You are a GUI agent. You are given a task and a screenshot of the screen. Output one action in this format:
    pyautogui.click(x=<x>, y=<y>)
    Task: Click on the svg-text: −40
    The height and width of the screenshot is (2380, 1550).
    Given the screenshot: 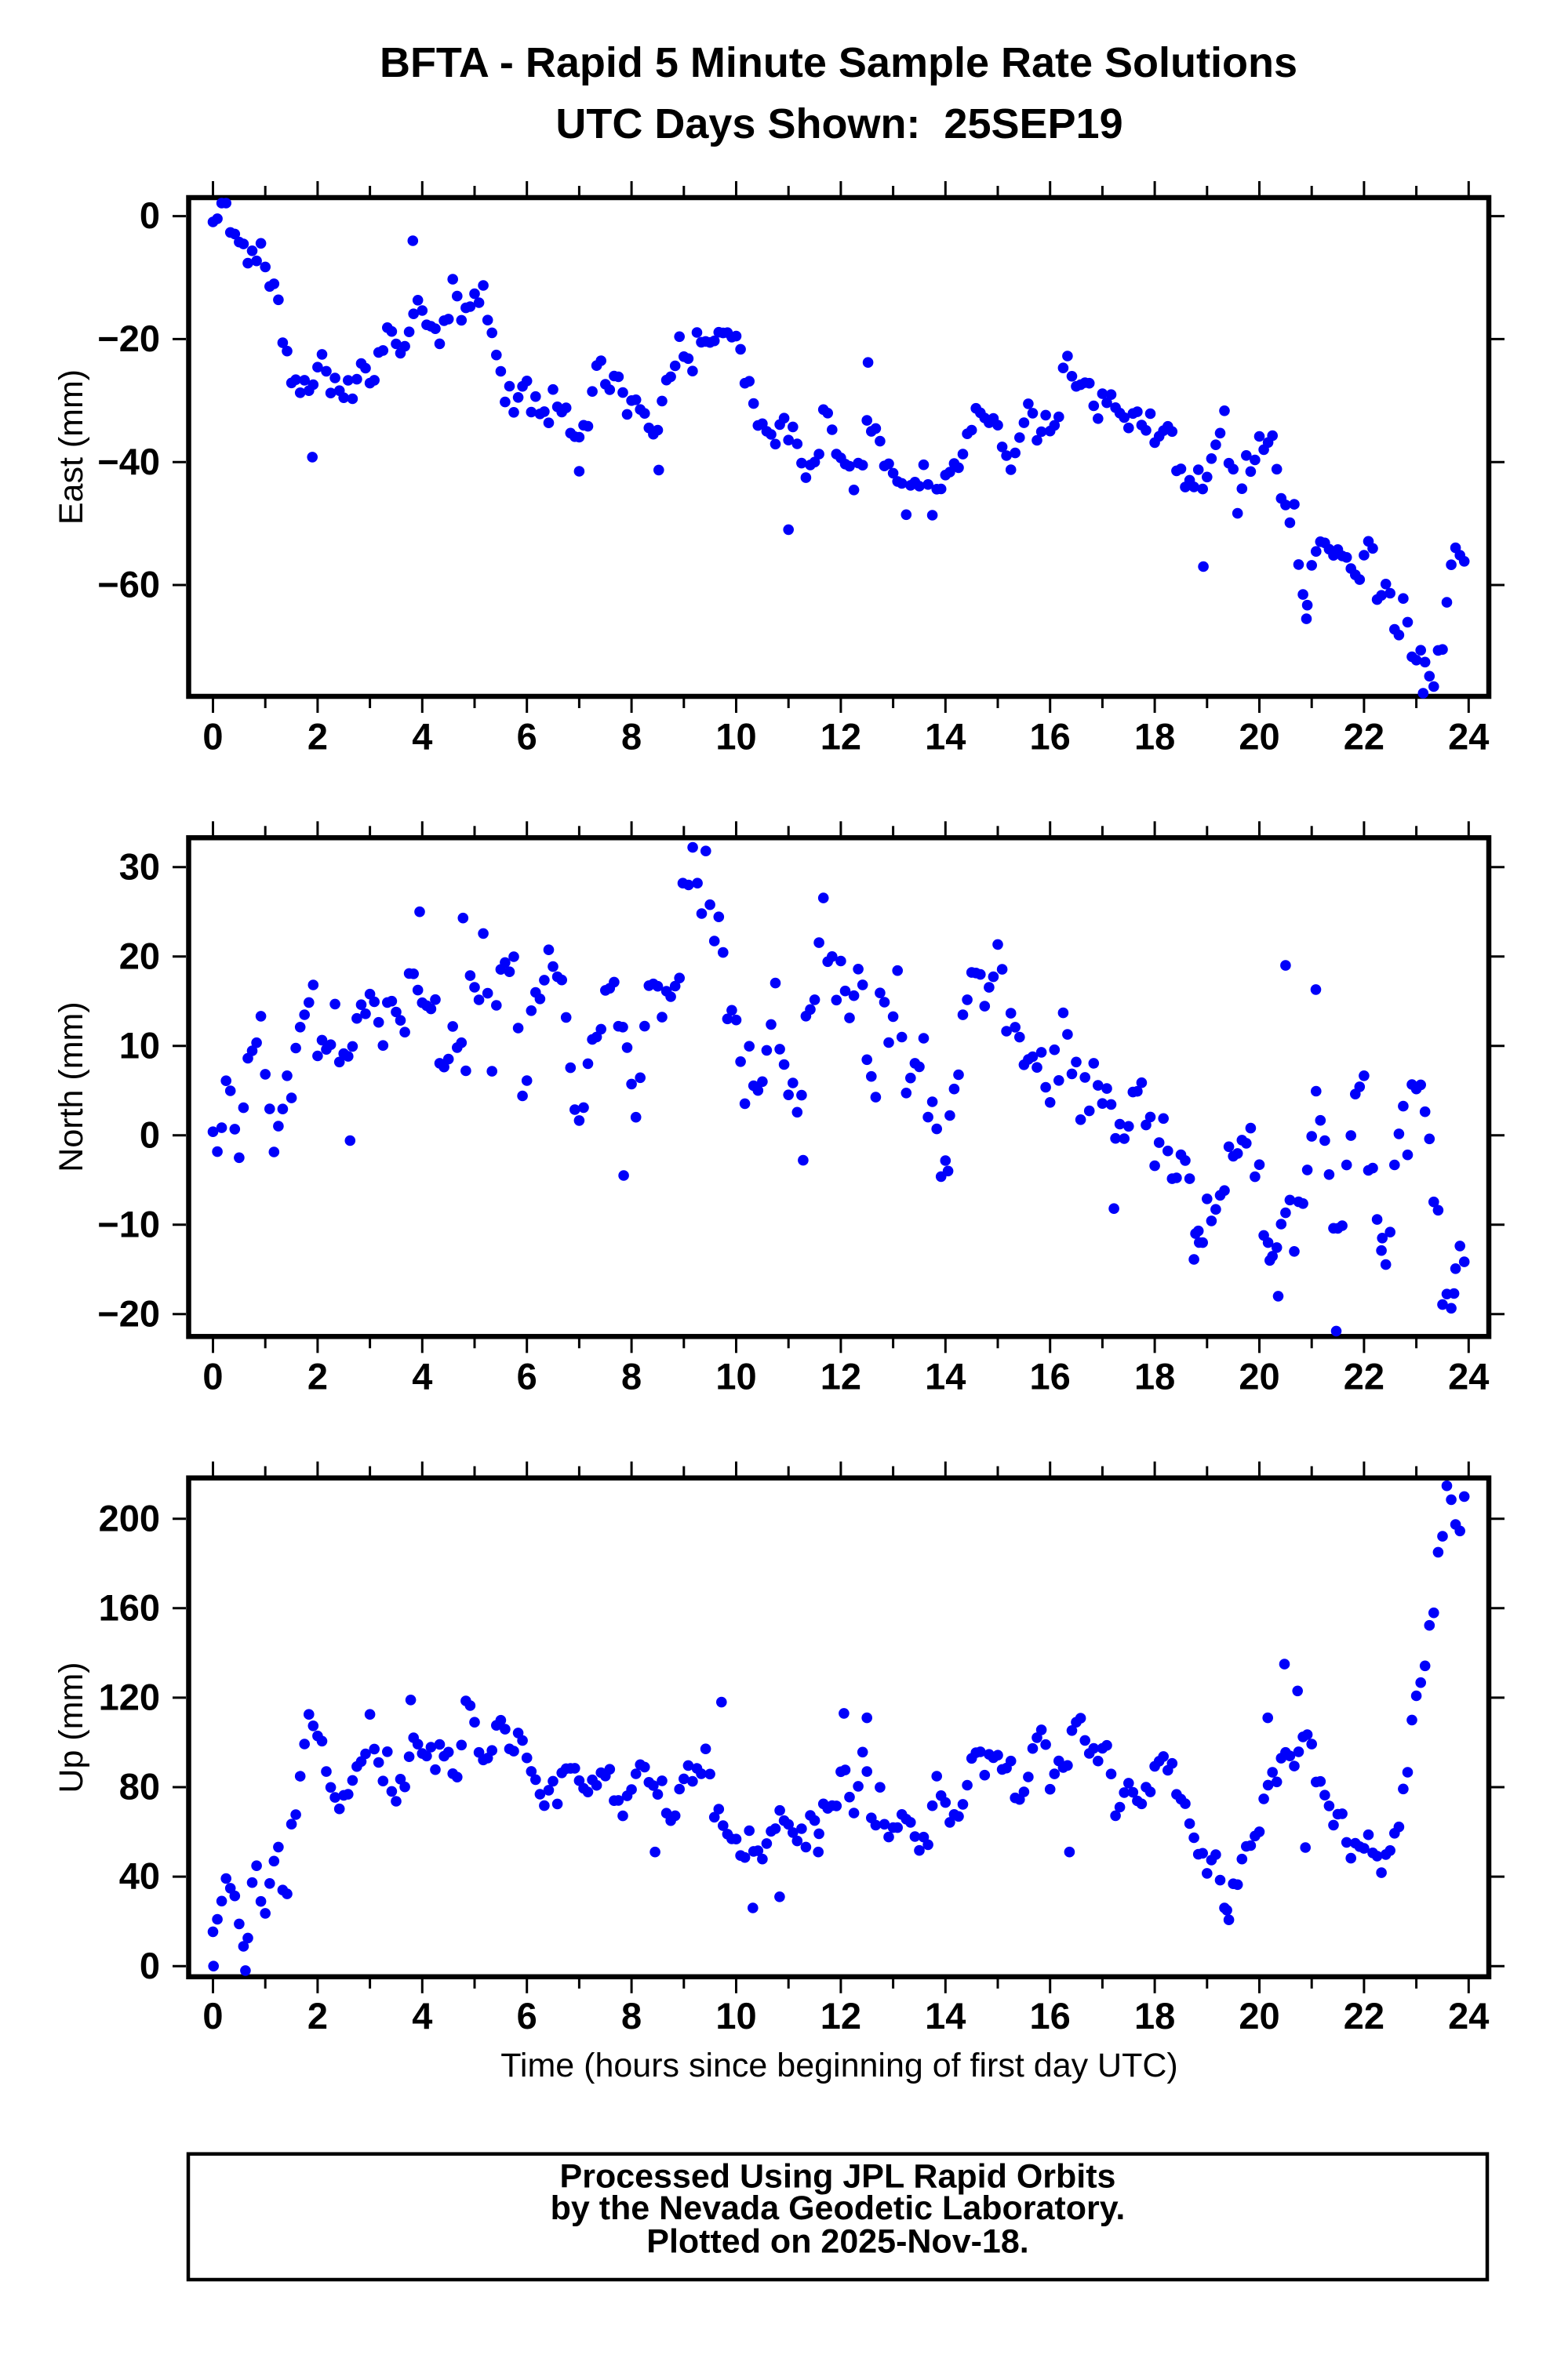 What is the action you would take?
    pyautogui.click(x=128, y=461)
    